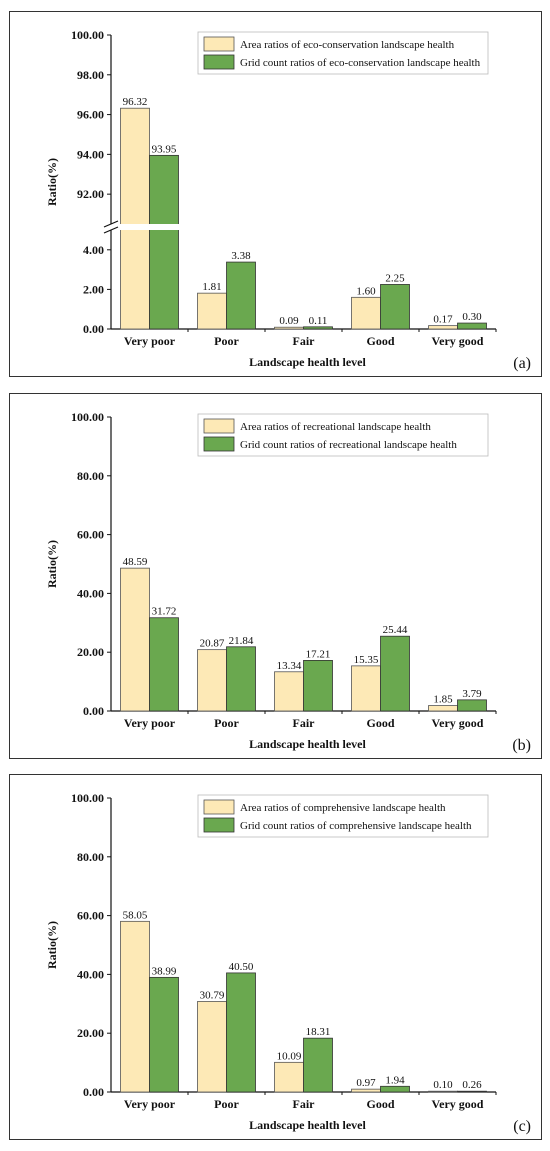 Image resolution: width=550 pixels, height=1151 pixels. I want to click on data-label: 40.50, so click(241, 967).